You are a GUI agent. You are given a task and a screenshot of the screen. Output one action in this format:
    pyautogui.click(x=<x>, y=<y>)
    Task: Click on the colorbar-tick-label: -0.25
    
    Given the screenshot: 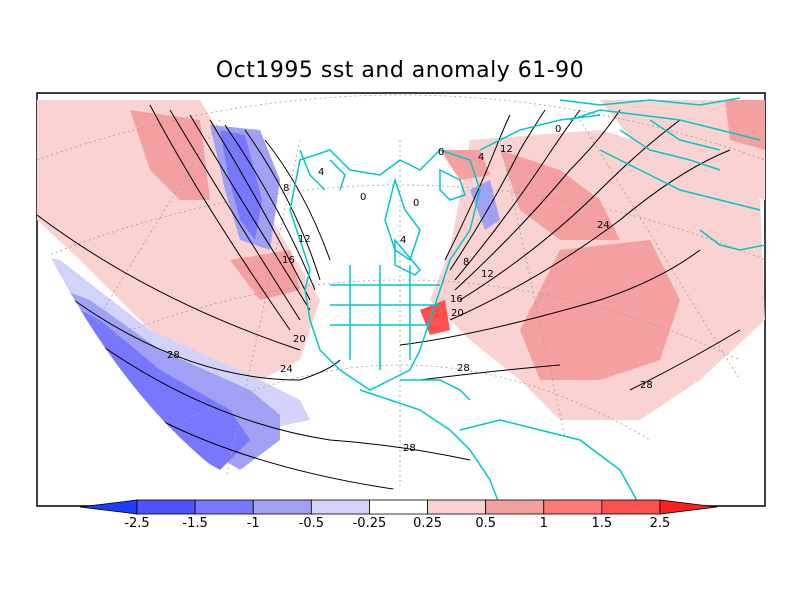 What is the action you would take?
    pyautogui.click(x=369, y=523)
    